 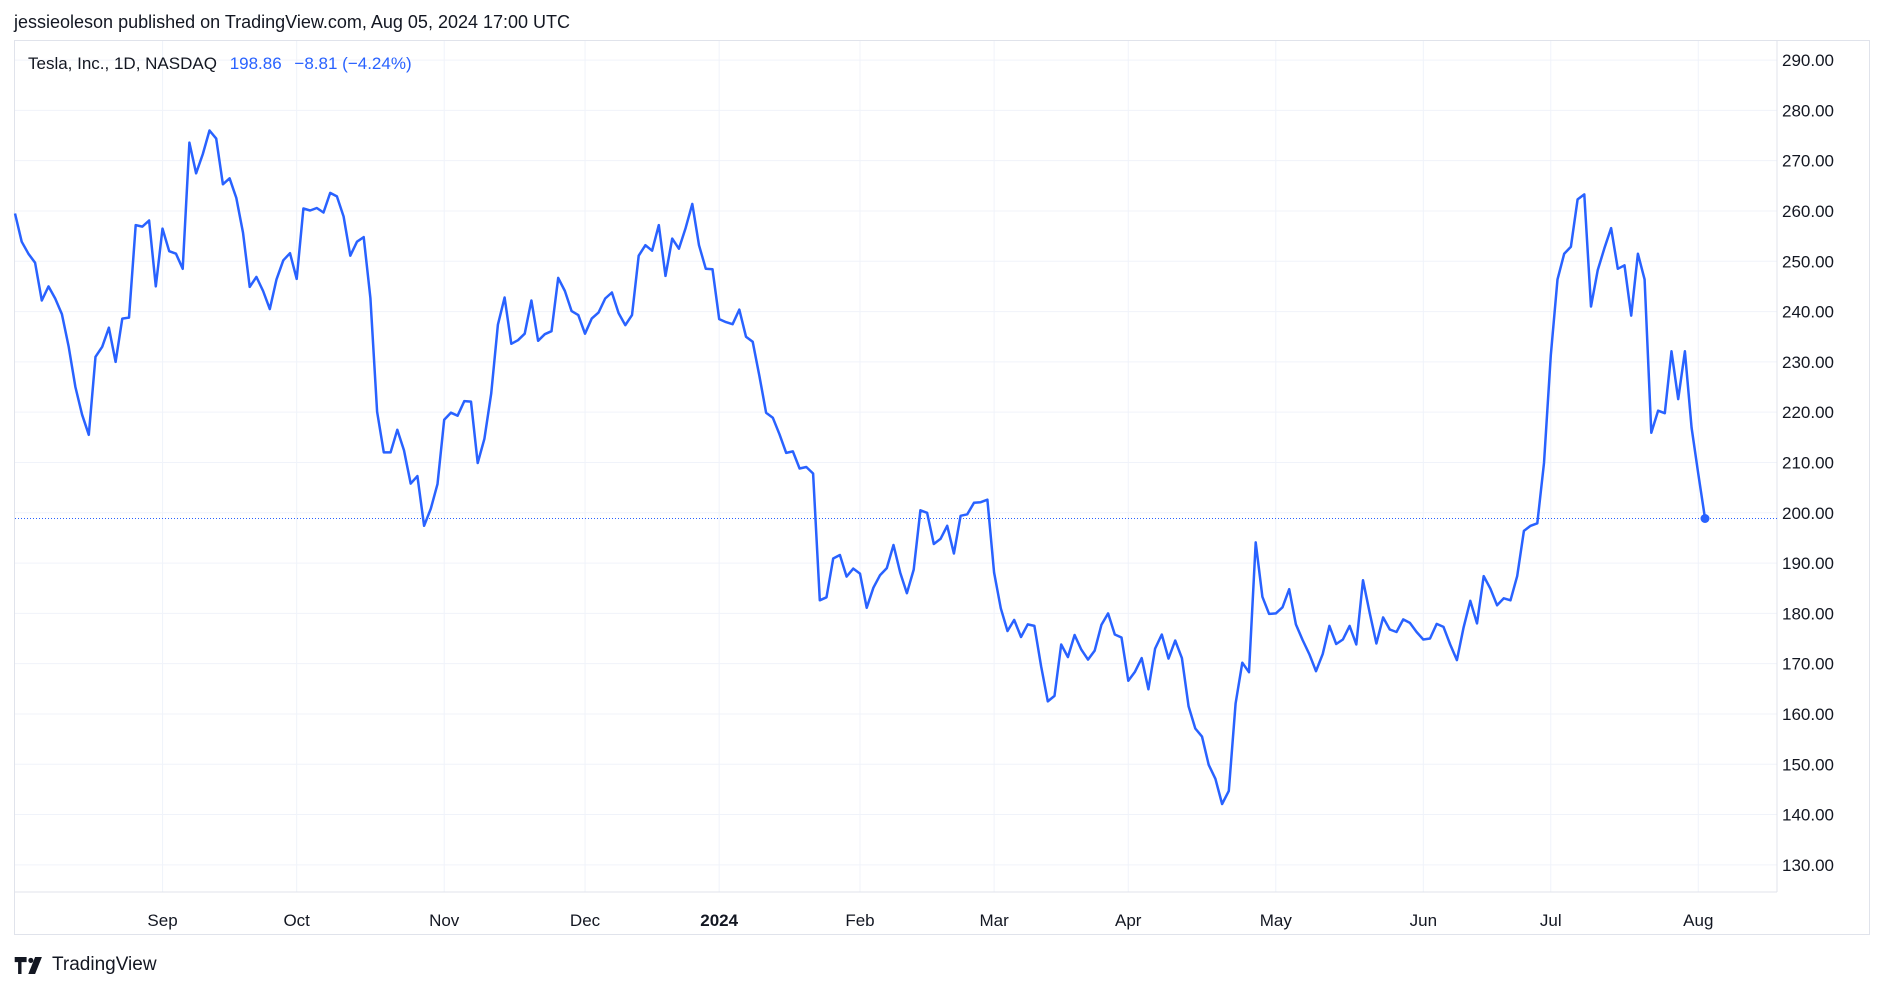 What do you see at coordinates (1808, 613) in the screenshot?
I see `y-tick-label: 180.00` at bounding box center [1808, 613].